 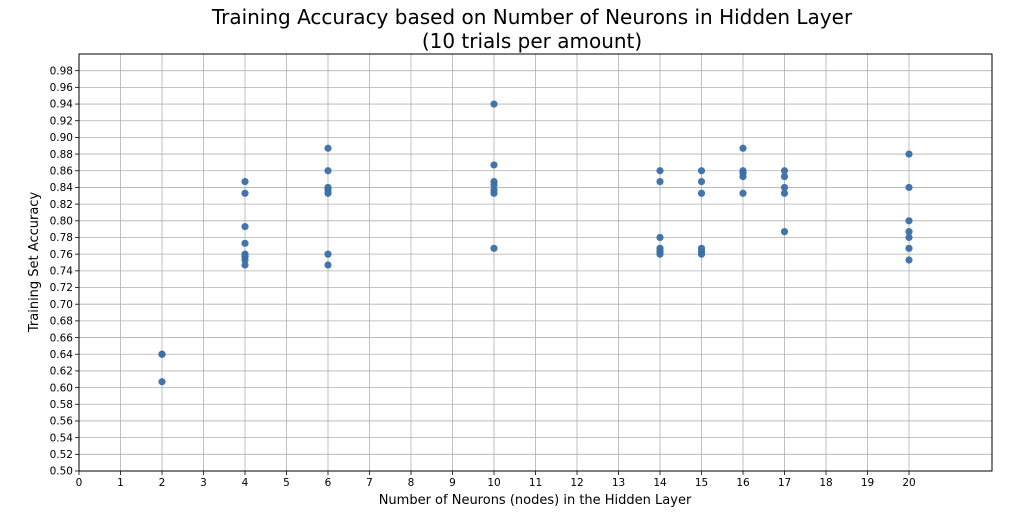 I want to click on y-tick-label: 0.66, so click(x=62, y=338).